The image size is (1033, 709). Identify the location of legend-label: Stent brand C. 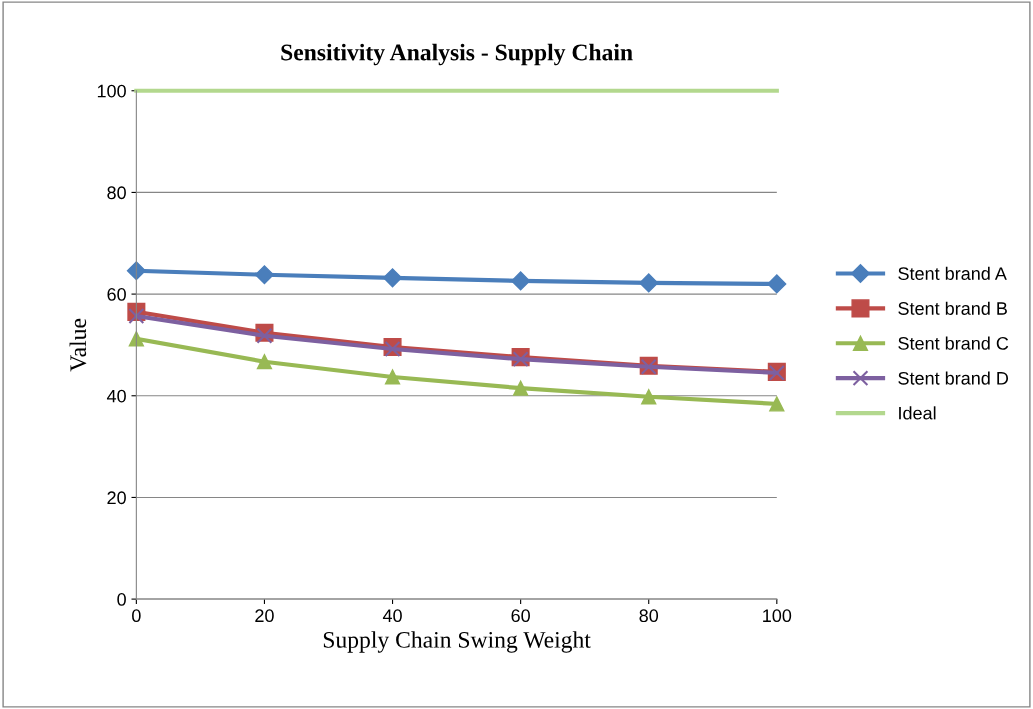
(953, 343).